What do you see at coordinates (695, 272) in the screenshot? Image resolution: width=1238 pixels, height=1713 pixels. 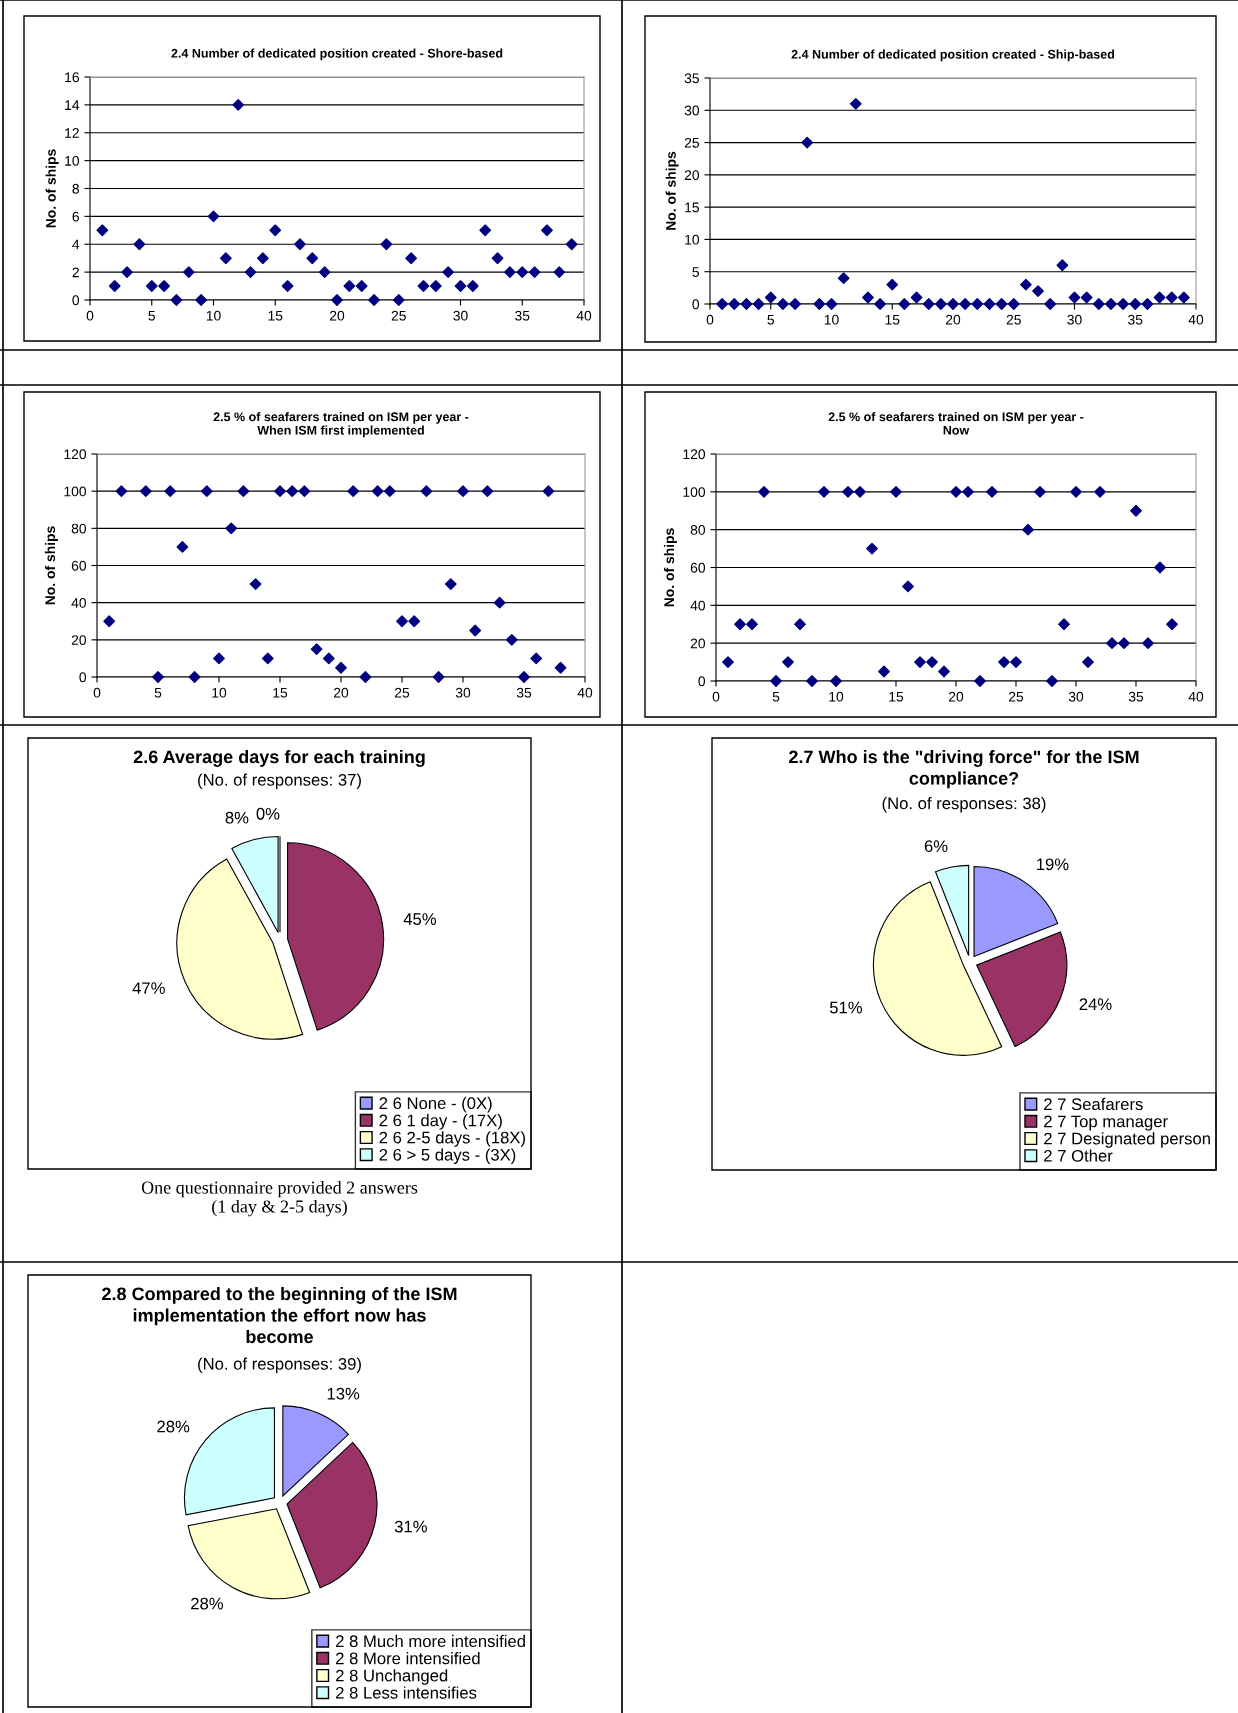 I see `y-tick-label: 5` at bounding box center [695, 272].